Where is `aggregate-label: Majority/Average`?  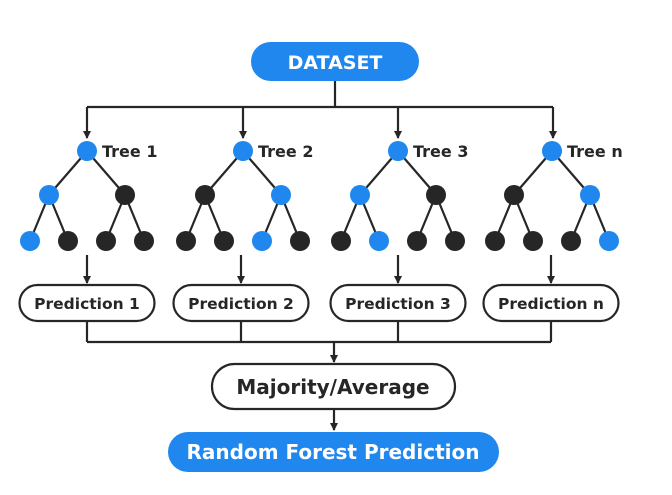
aggregate-label: Majority/Average is located at coordinates (332, 387).